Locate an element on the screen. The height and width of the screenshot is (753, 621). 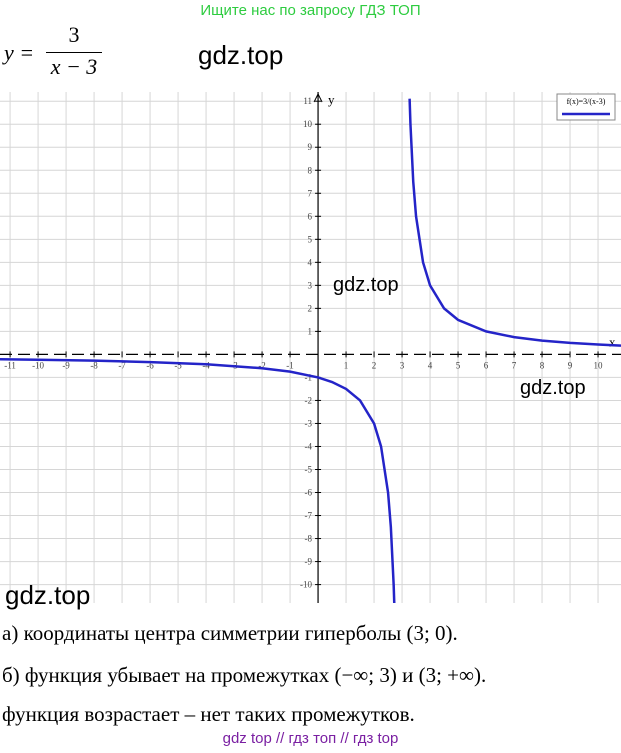
y-tick-label: -4 is located at coordinates (309, 446).